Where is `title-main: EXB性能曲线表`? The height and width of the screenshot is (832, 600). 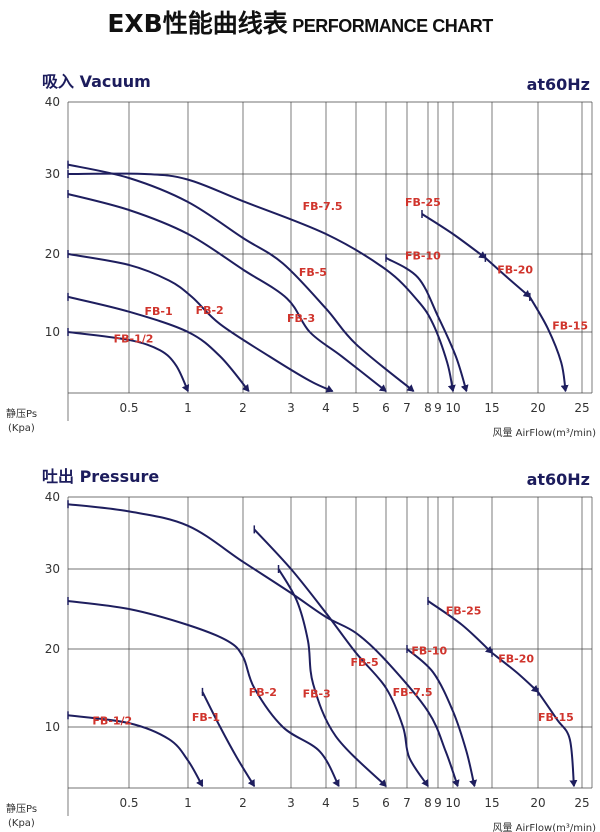 title-main: EXB性能曲线表 is located at coordinates (197, 23).